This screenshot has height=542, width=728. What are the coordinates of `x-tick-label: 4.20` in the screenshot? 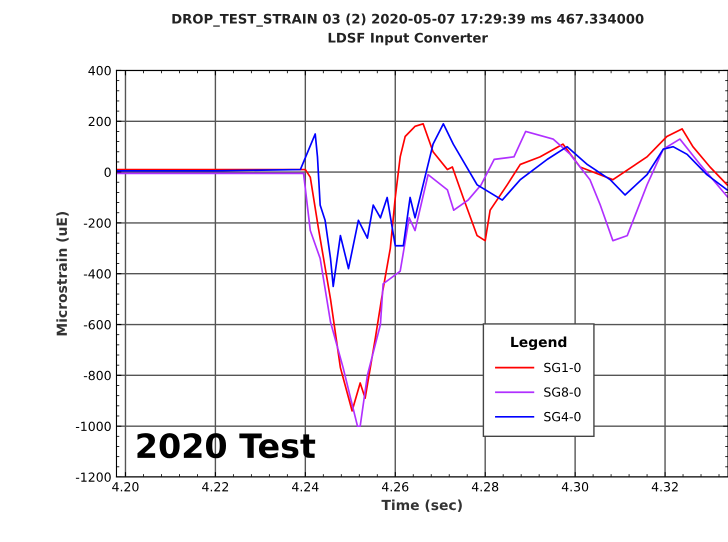 It's located at (125, 487).